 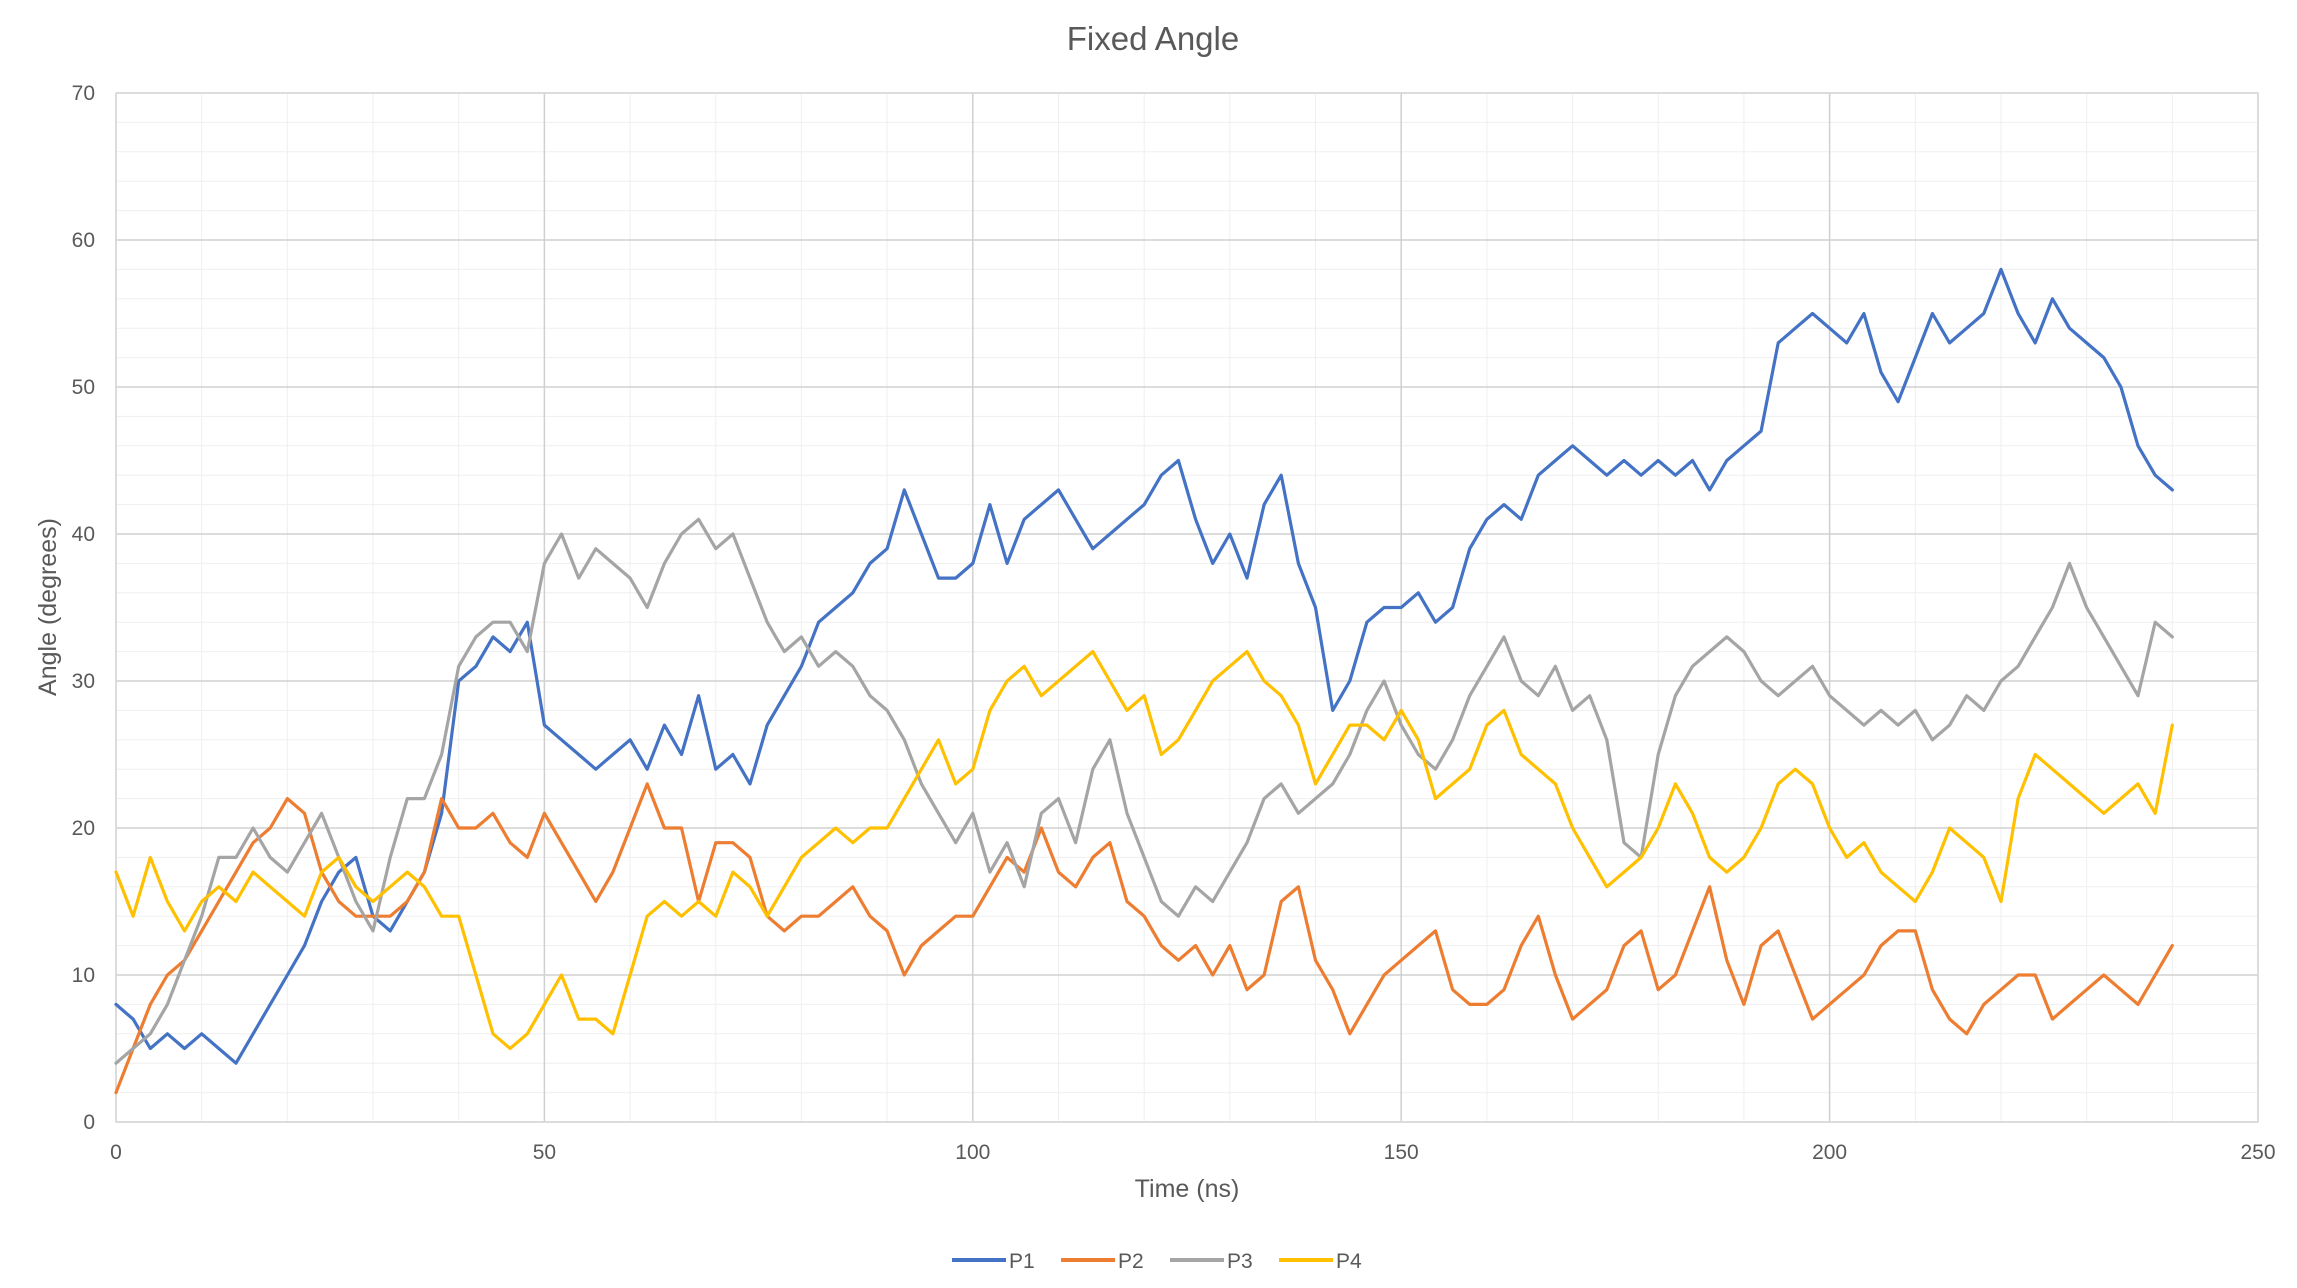 I want to click on y-tick-label: 20, so click(x=83, y=828).